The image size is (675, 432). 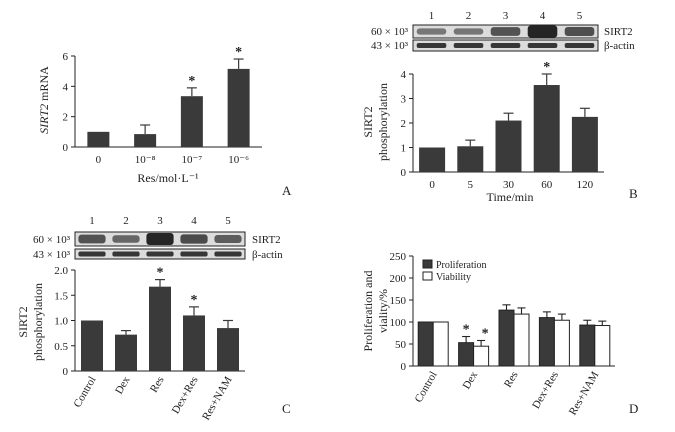 I want to click on panel-b-lane-number: 4, so click(x=543, y=16).